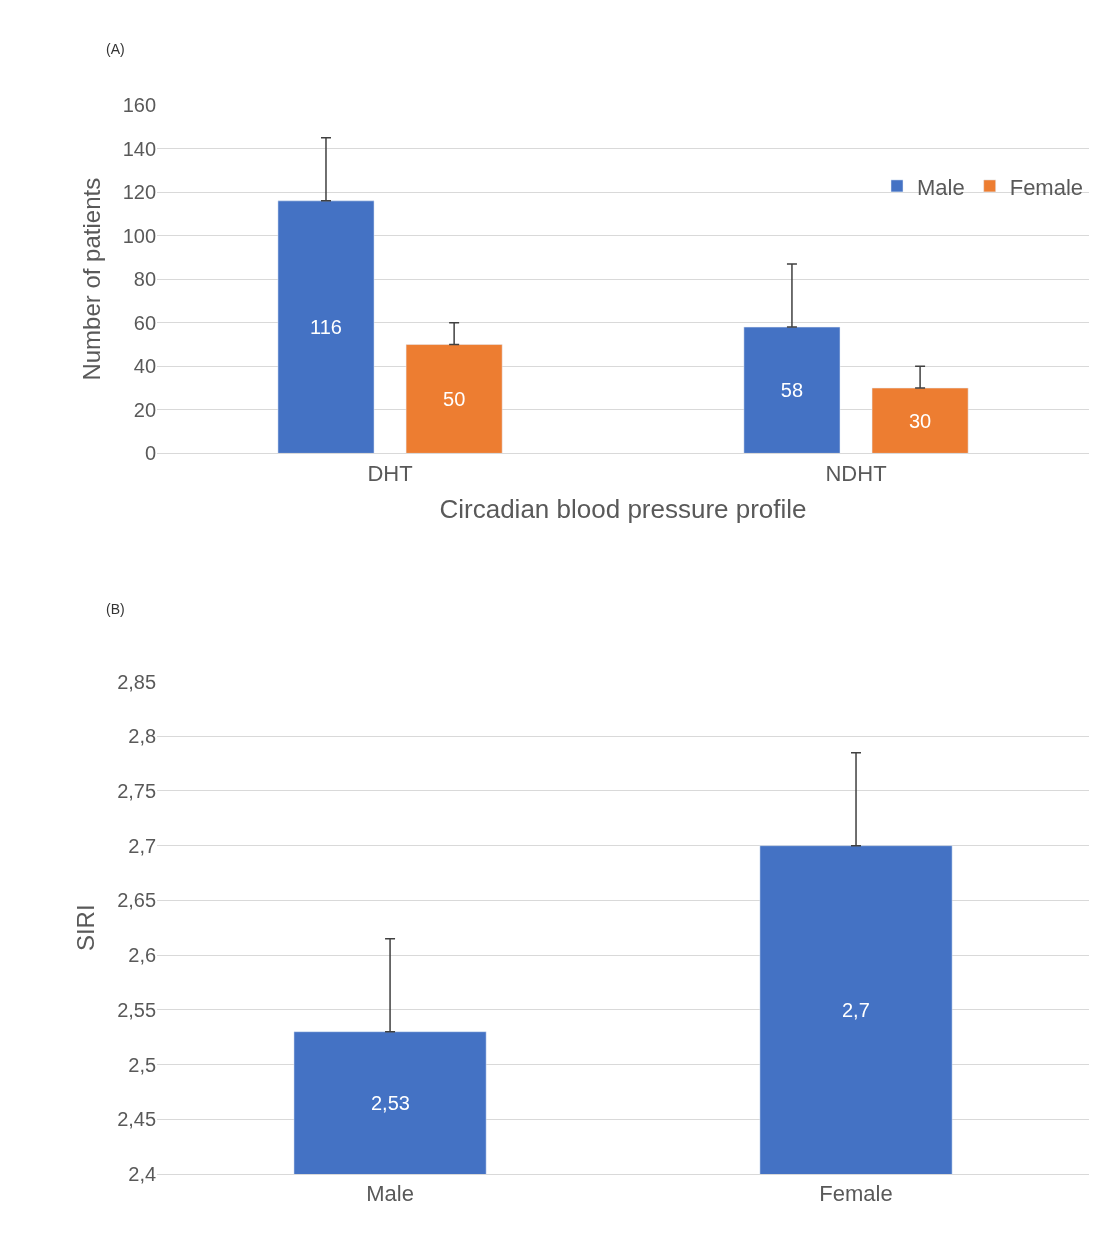 The height and width of the screenshot is (1250, 1099). I want to click on y-axis-title: SIRI, so click(86, 928).